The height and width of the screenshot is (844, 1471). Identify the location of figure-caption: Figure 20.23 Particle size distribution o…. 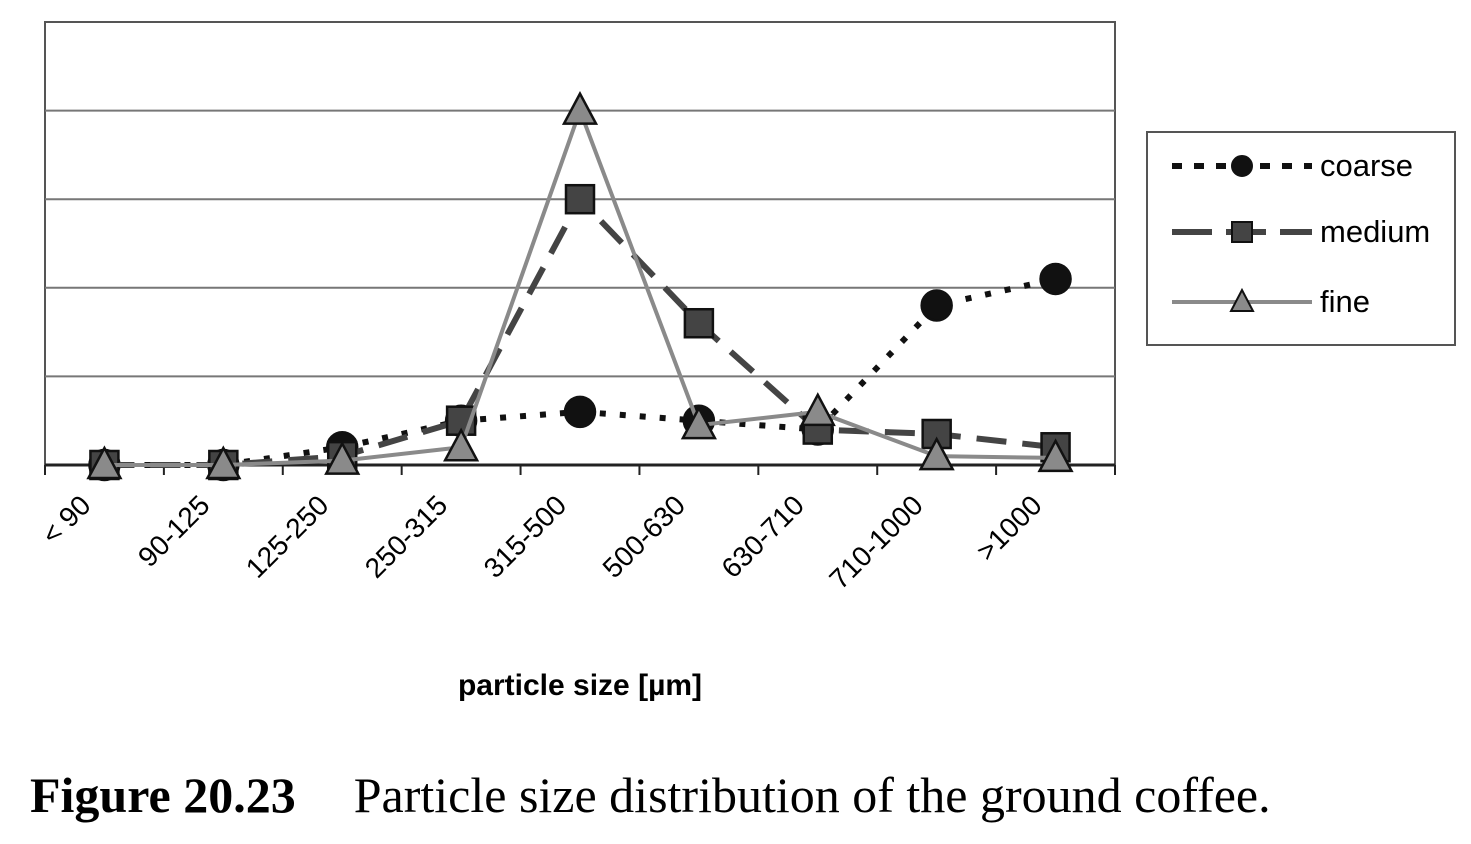
(650, 795).